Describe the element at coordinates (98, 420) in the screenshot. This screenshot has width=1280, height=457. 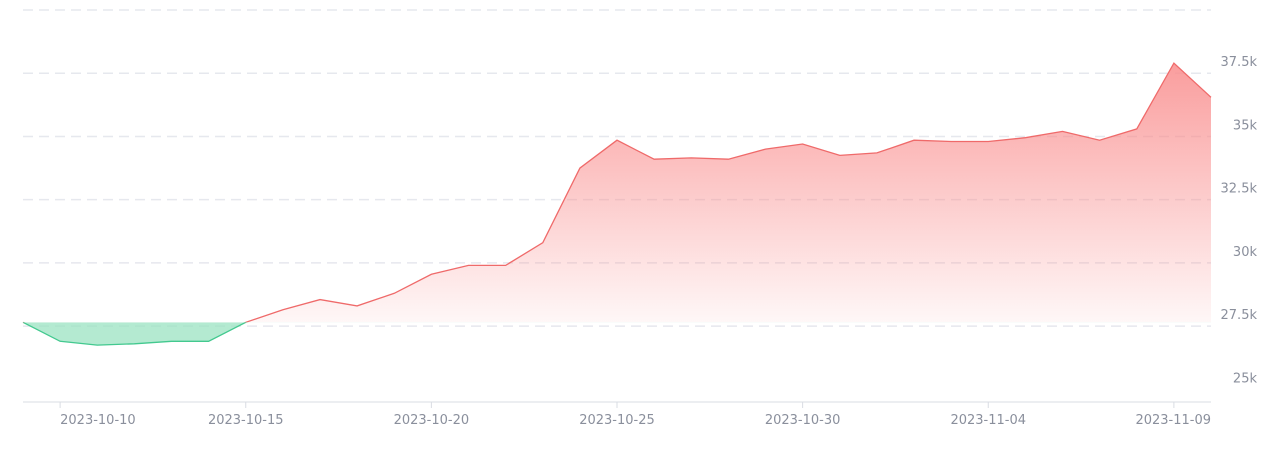
I see `x-tick-label: 2023-10-10` at that location.